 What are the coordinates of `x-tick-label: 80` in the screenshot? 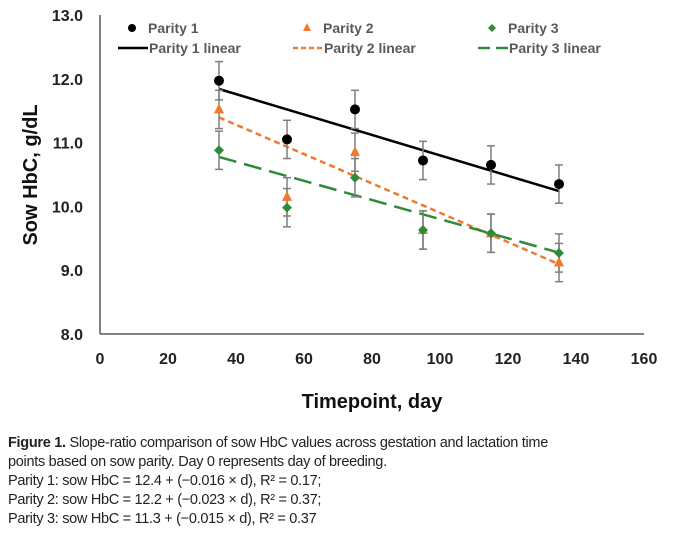 It's located at (372, 359).